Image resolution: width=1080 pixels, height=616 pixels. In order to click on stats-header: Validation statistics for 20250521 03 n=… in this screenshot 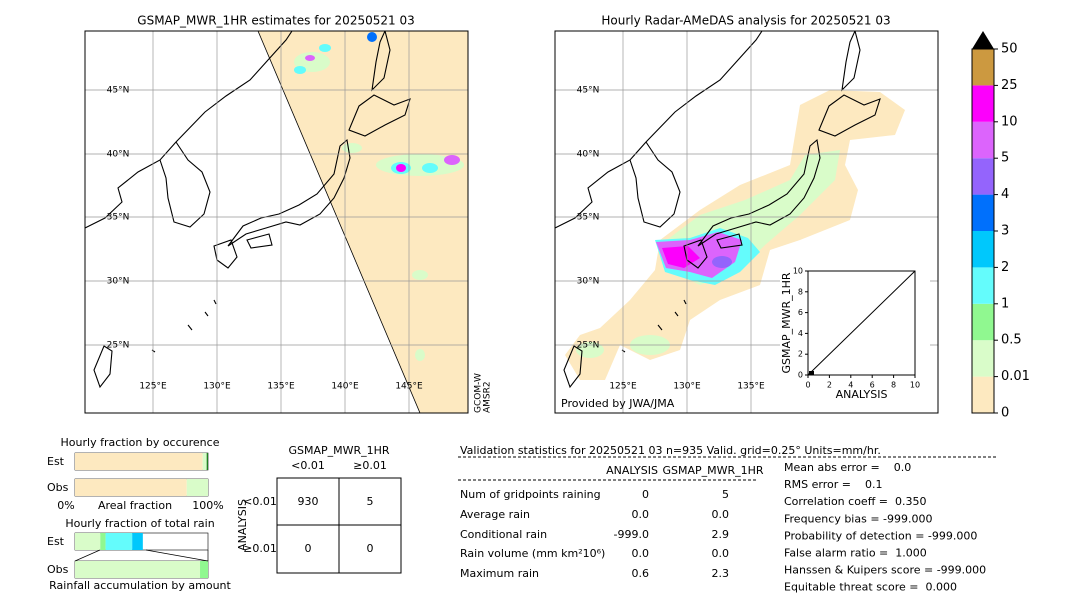, I will do `click(670, 450)`.